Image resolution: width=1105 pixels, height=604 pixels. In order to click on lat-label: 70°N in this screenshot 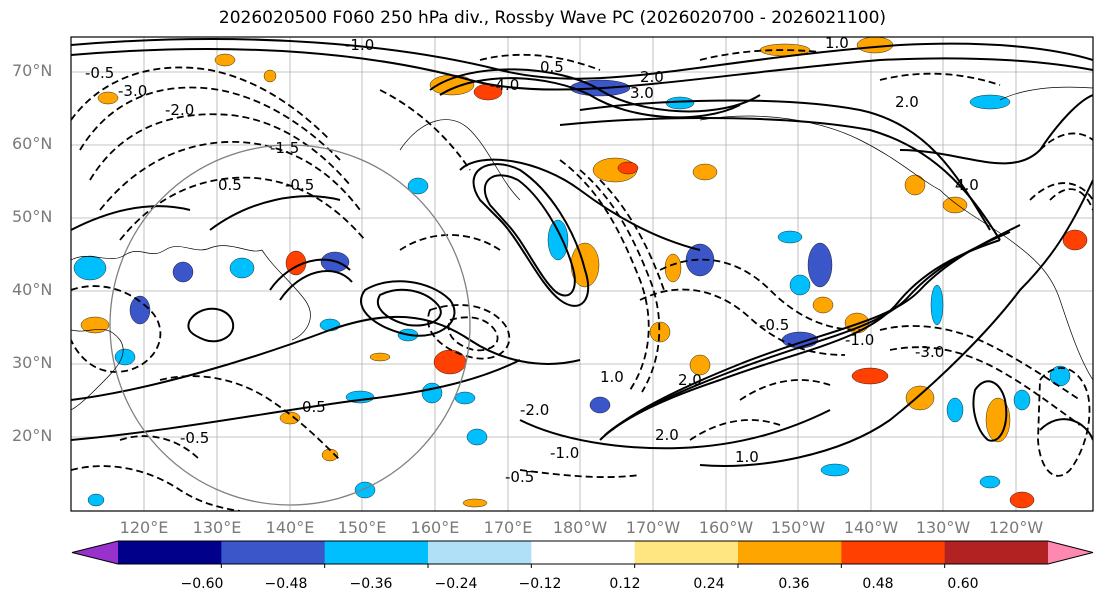, I will do `click(32, 70)`.